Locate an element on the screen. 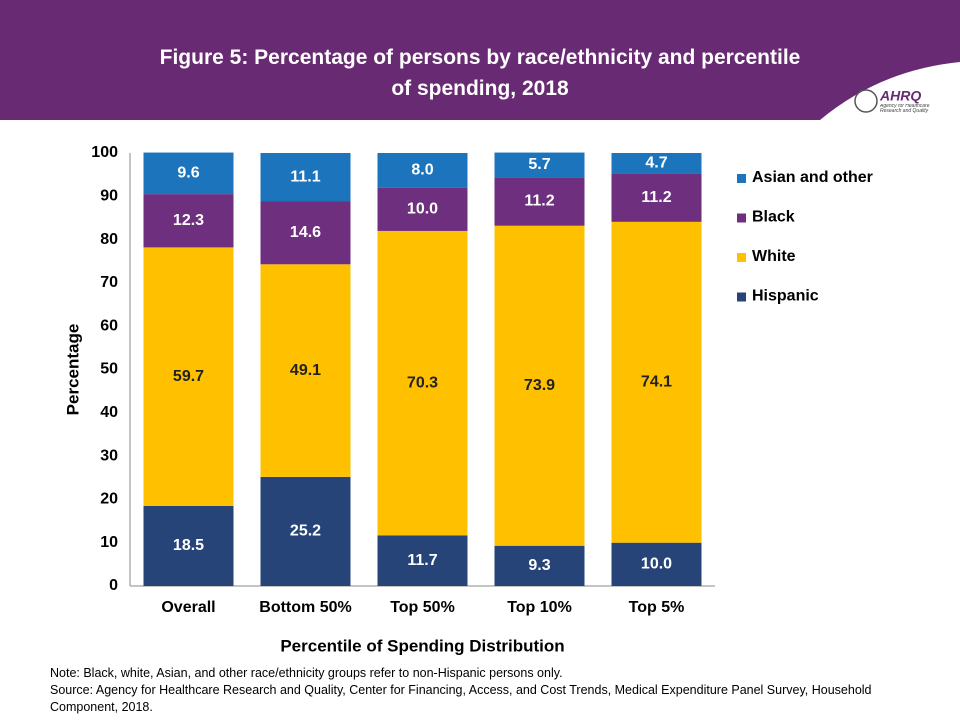  logo-backdrop is located at coordinates (890, 91).